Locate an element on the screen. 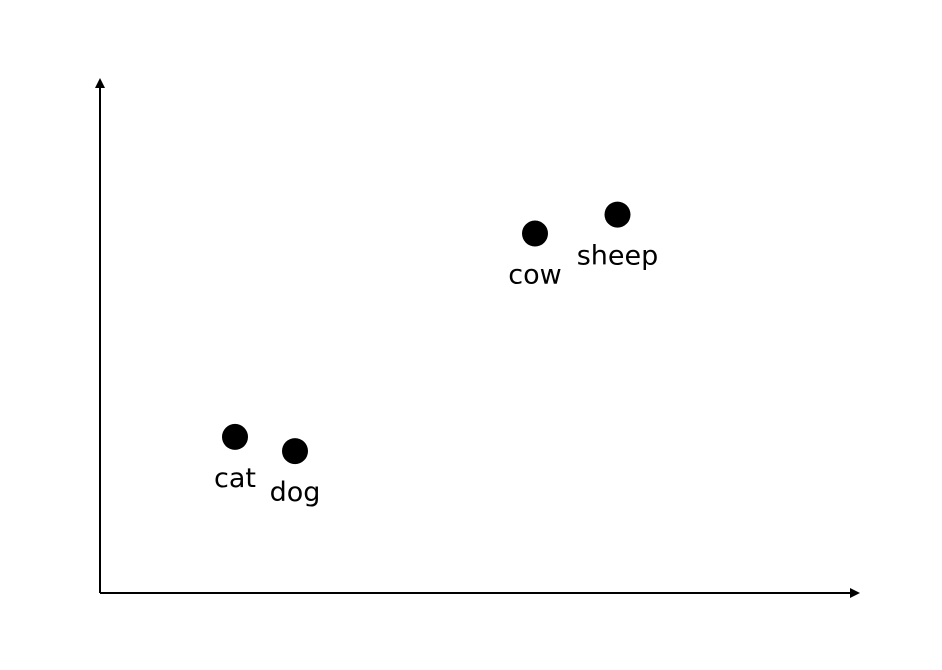 The height and width of the screenshot is (670, 942). point-label-cow: cow is located at coordinates (534, 275).